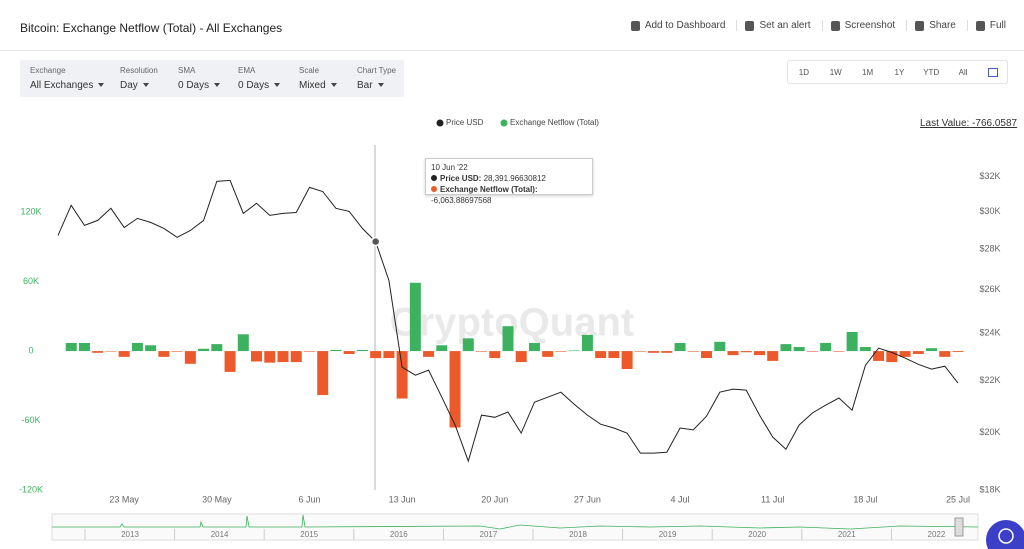 Image resolution: width=1024 pixels, height=549 pixels. I want to click on range-buttons: 1D 1W 1M 1Y YTD All, so click(897, 72).